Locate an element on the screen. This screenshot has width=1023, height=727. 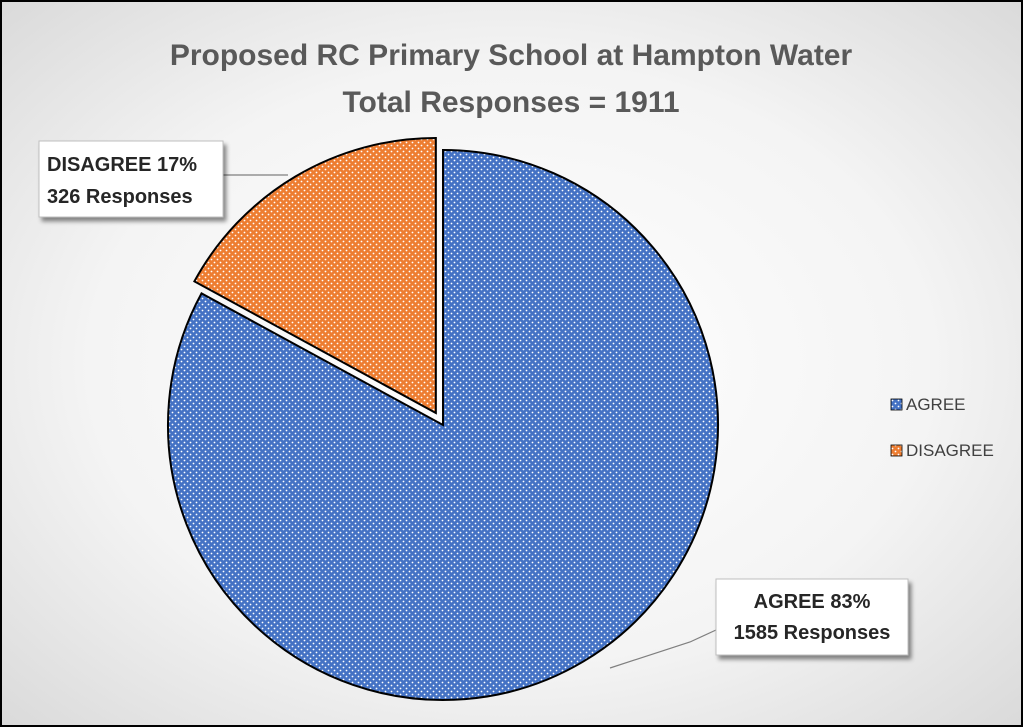
legend-item-agree: AGREE is located at coordinates (928, 404).